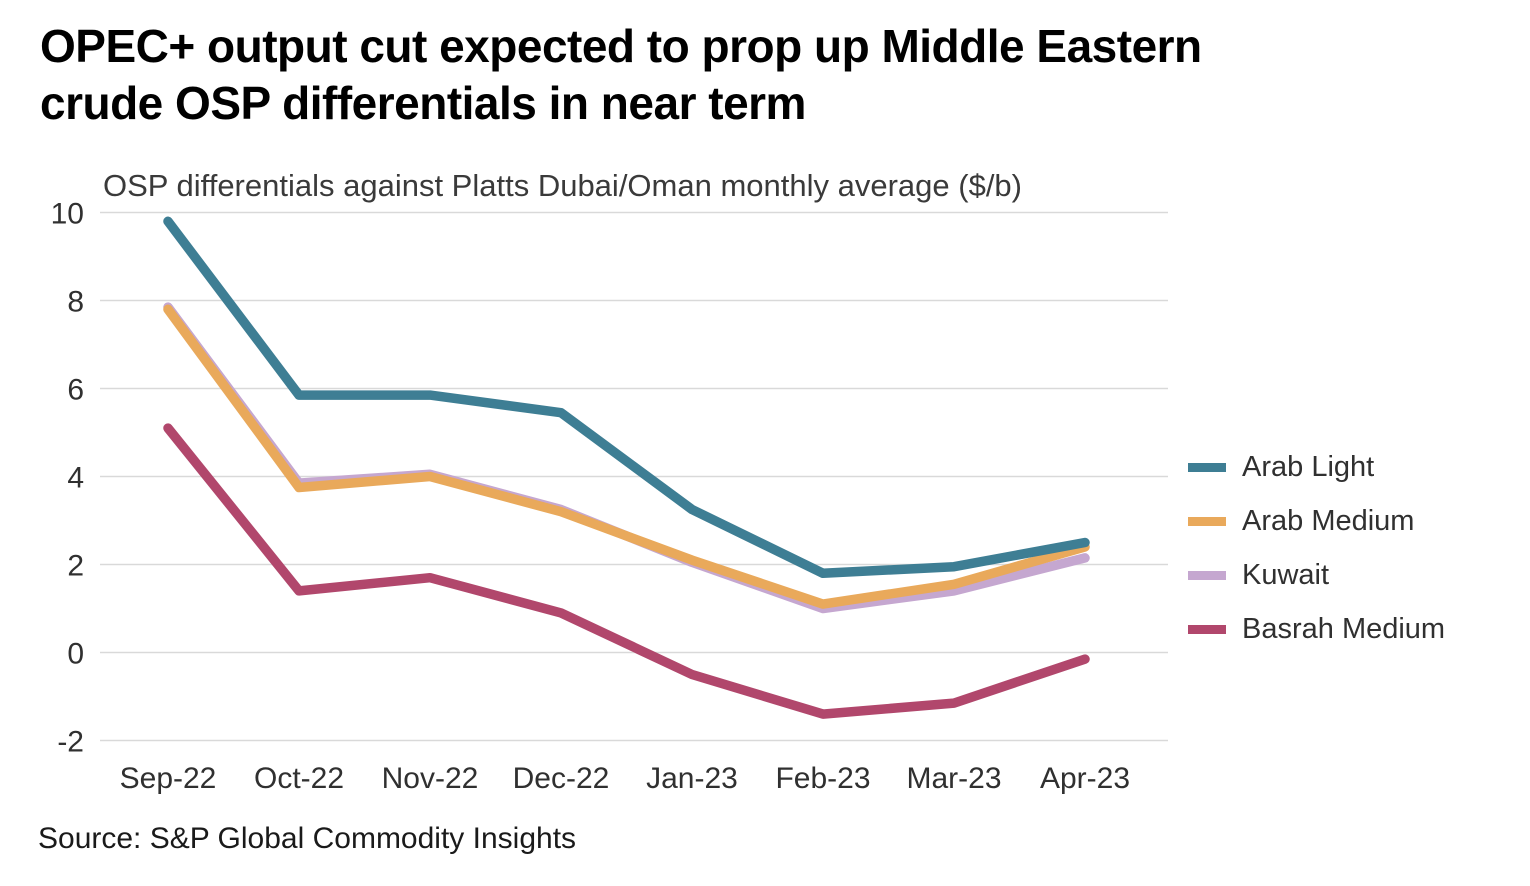  What do you see at coordinates (75, 478) in the screenshot?
I see `y-axis-tick-label: 4` at bounding box center [75, 478].